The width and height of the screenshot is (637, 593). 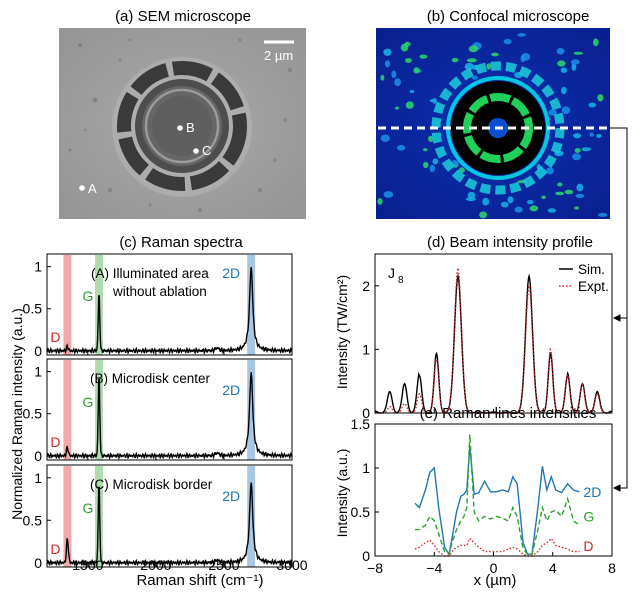 What do you see at coordinates (92, 188) in the screenshot?
I see `point-a-label: A` at bounding box center [92, 188].